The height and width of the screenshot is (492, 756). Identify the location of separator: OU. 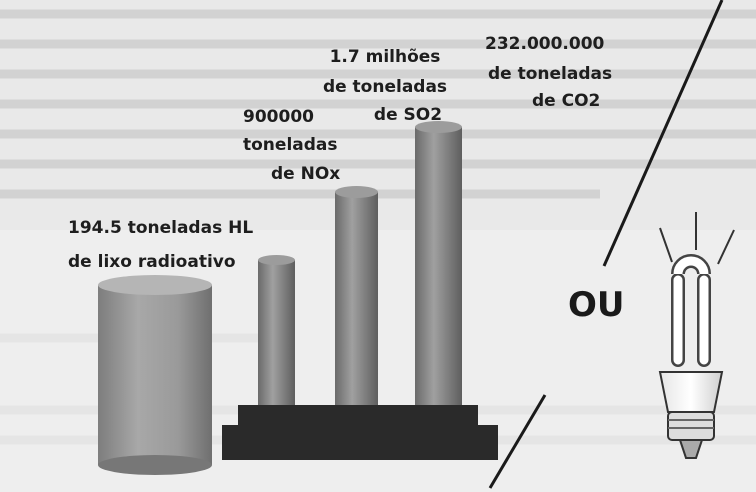
(596, 305).